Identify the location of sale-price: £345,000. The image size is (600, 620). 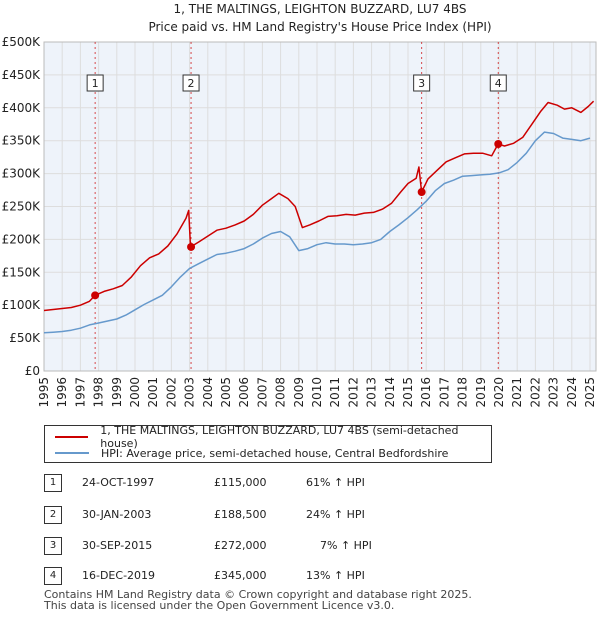
(240, 575).